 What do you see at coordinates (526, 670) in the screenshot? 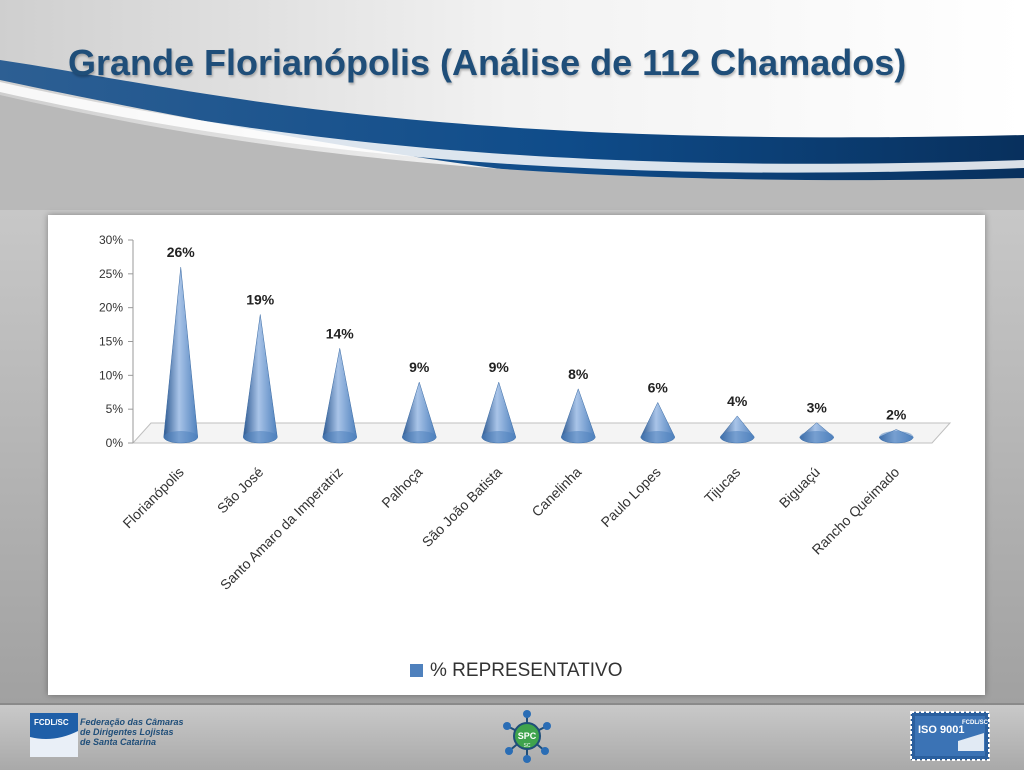
I see `legend-label: % REPRESENTATIVO` at bounding box center [526, 670].